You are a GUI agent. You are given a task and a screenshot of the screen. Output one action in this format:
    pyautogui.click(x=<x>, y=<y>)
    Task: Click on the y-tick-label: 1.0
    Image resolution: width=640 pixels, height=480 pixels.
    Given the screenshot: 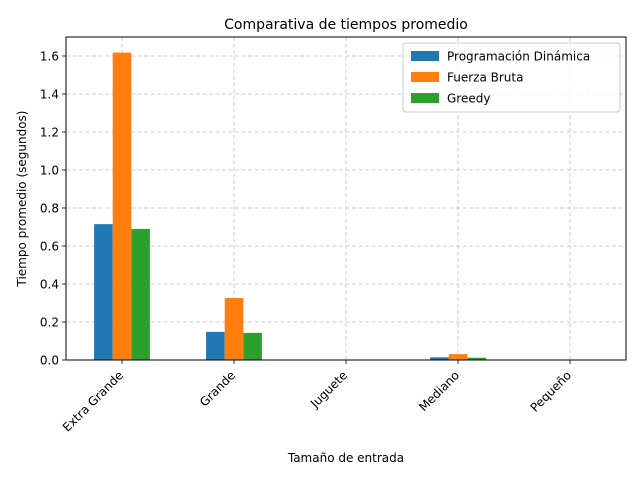 What is the action you would take?
    pyautogui.click(x=49, y=171)
    